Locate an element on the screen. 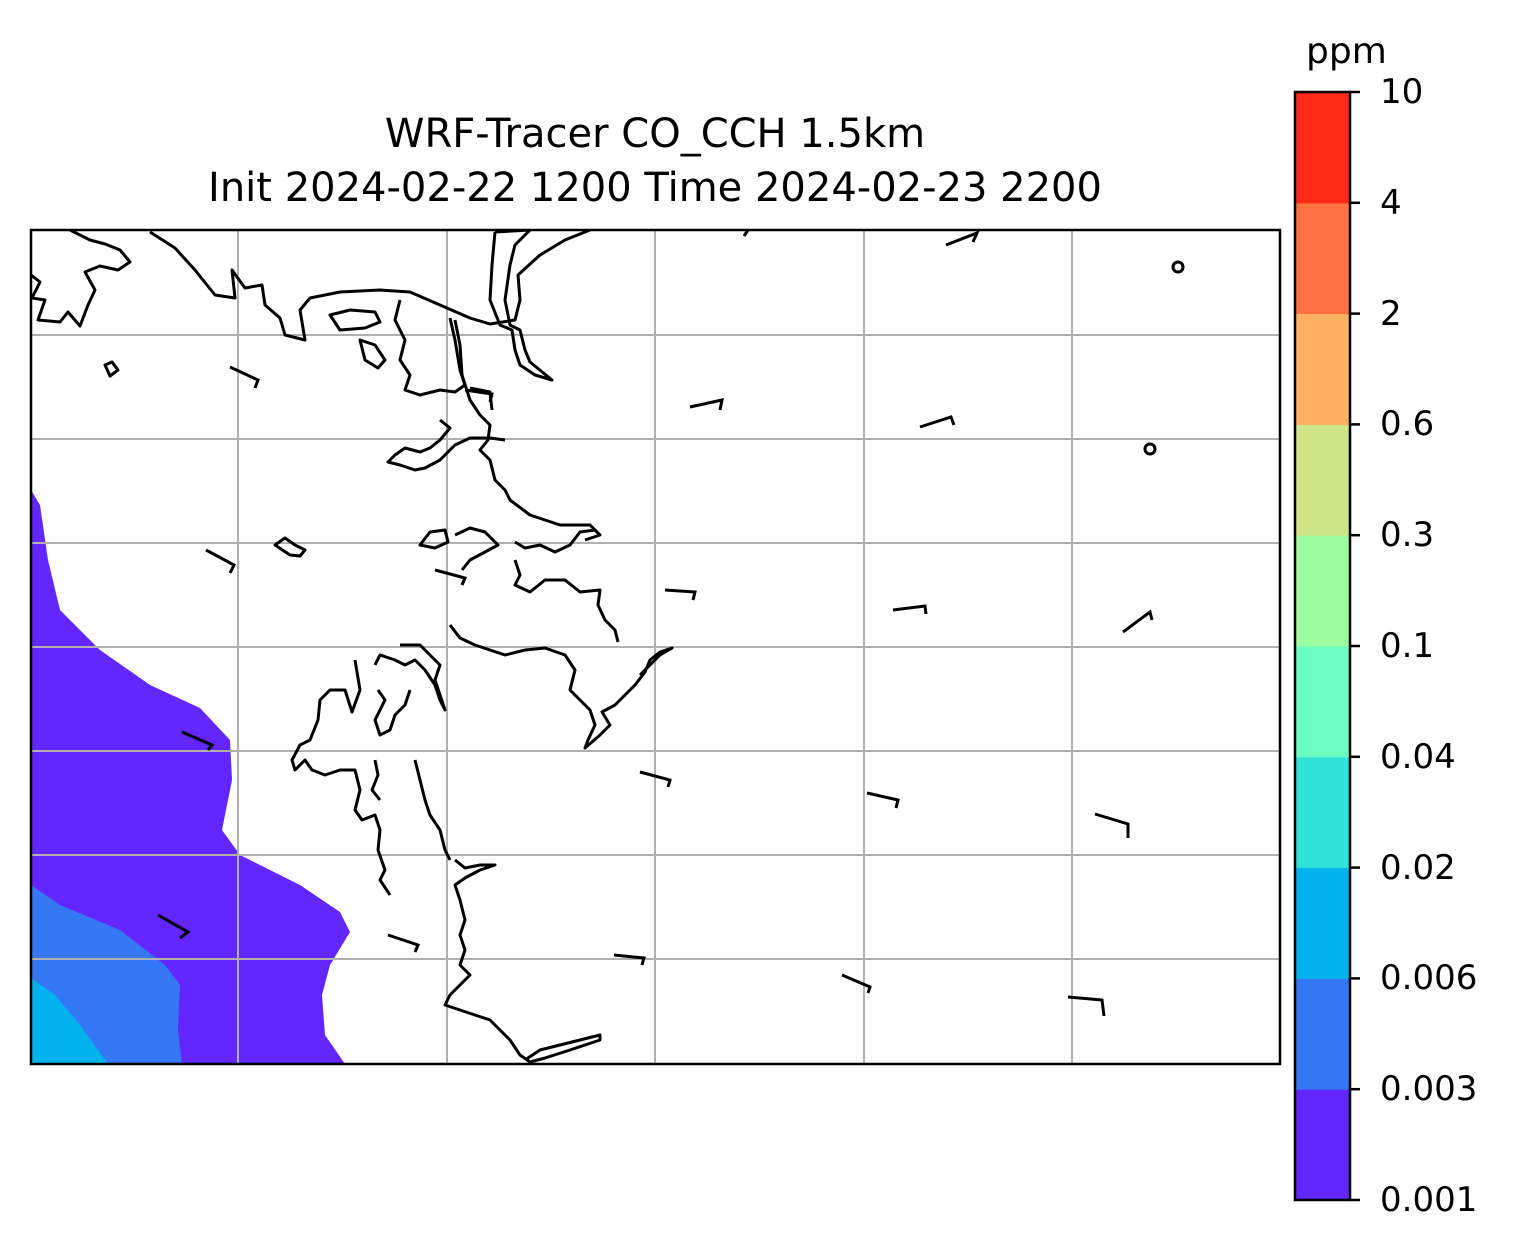  colorbar-tick-label: 0.02 is located at coordinates (1418, 867).